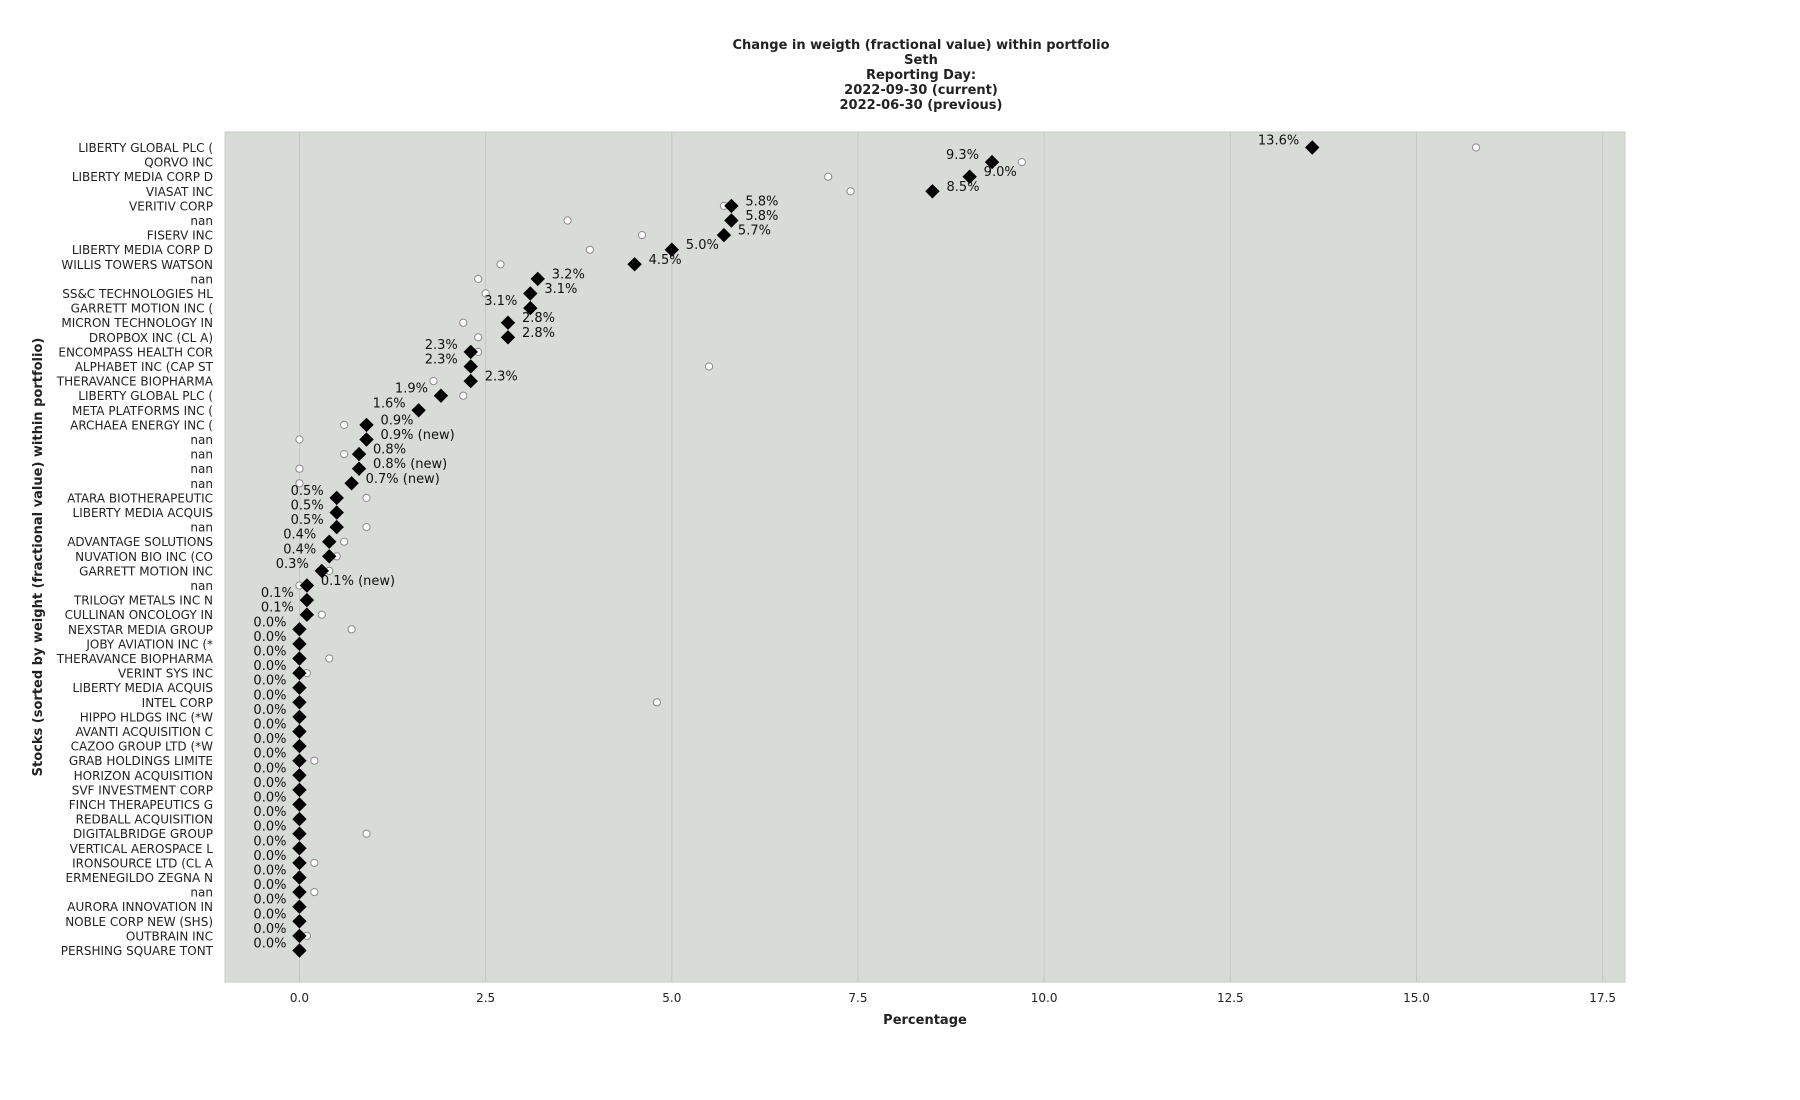 This screenshot has height=1100, width=1800. What do you see at coordinates (144, 367) in the screenshot?
I see `y-tick-label: ALPHABET INC (CAP ST` at bounding box center [144, 367].